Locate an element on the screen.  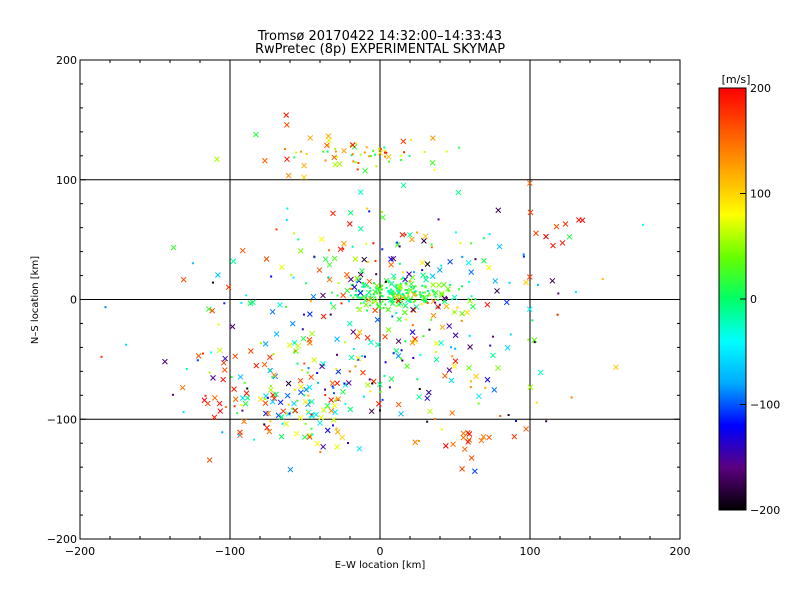
chart-subtitle: RwPretec (8p) EXPERIMENTAL SKYMAP is located at coordinates (380, 49).